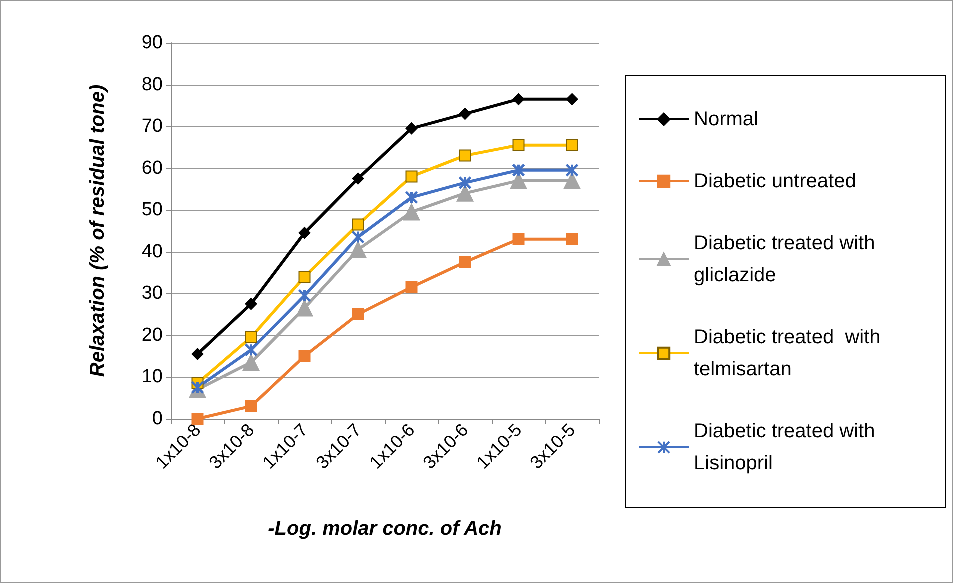 The width and height of the screenshot is (953, 583). Describe the element at coordinates (775, 181) in the screenshot. I see `legend-label: Diabetic untreated` at that location.